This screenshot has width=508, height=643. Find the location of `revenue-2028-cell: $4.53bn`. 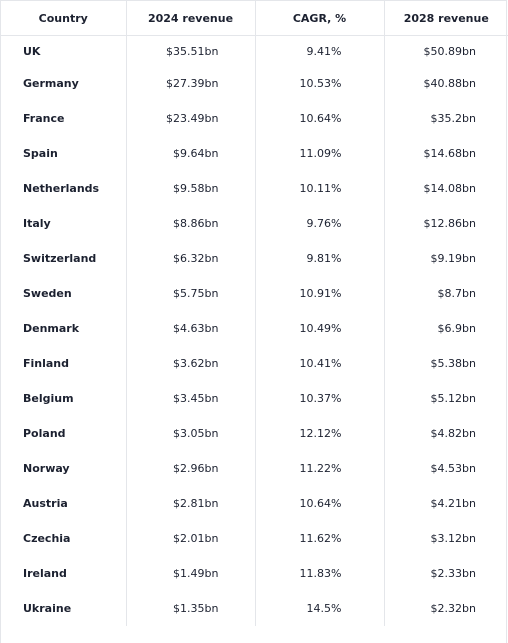

revenue-2028-cell: $4.53bn is located at coordinates (453, 468).